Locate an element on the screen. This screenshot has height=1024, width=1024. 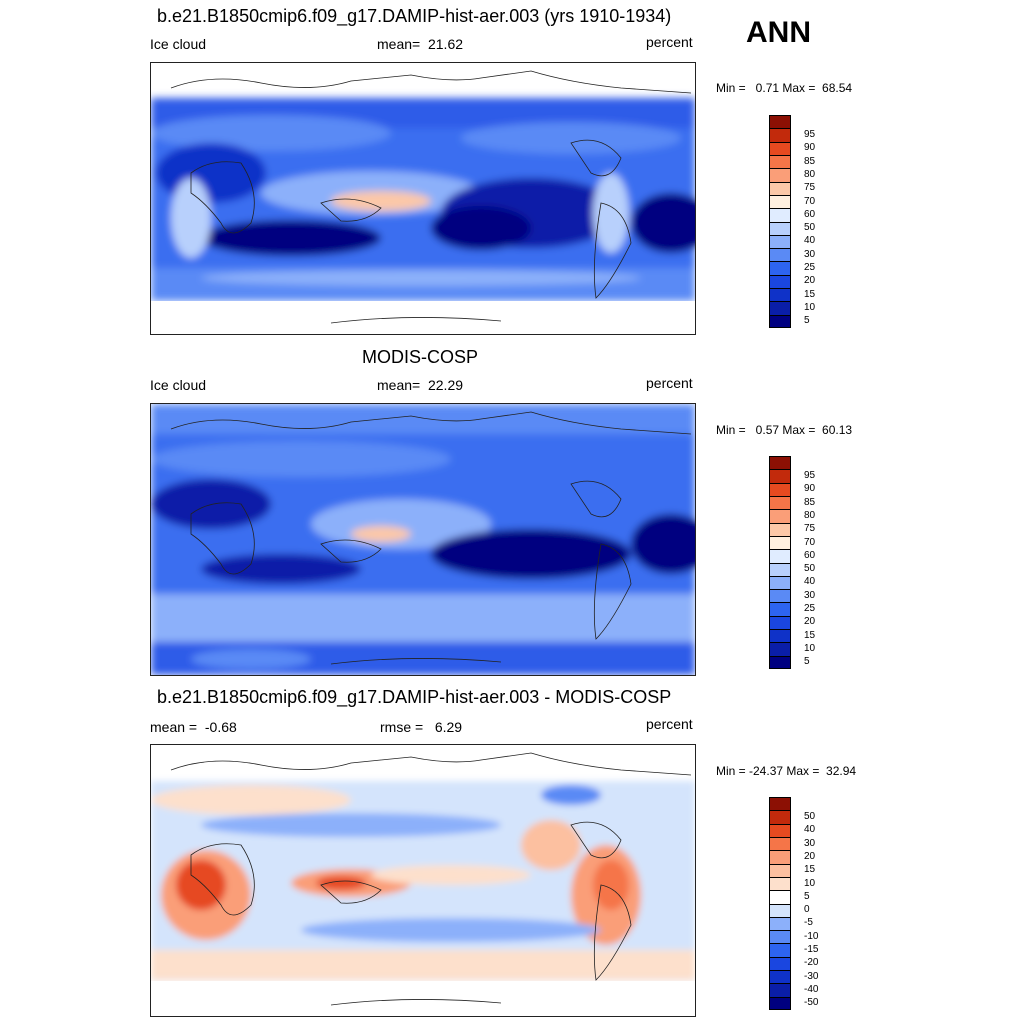
colorbar-1-label-13: 90 is located at coordinates (810, 148).